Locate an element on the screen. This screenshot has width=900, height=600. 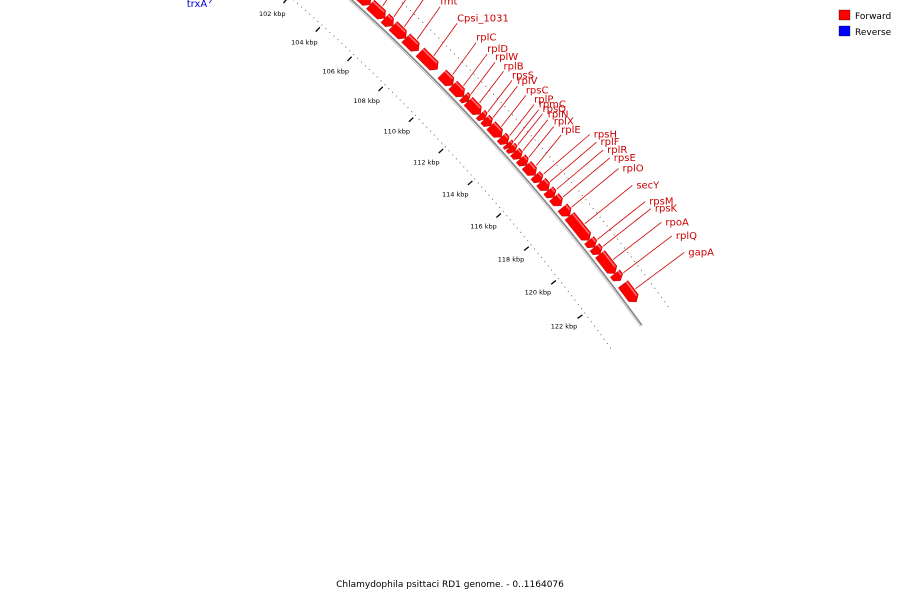
leader-rpsm is located at coordinates (621, 220).